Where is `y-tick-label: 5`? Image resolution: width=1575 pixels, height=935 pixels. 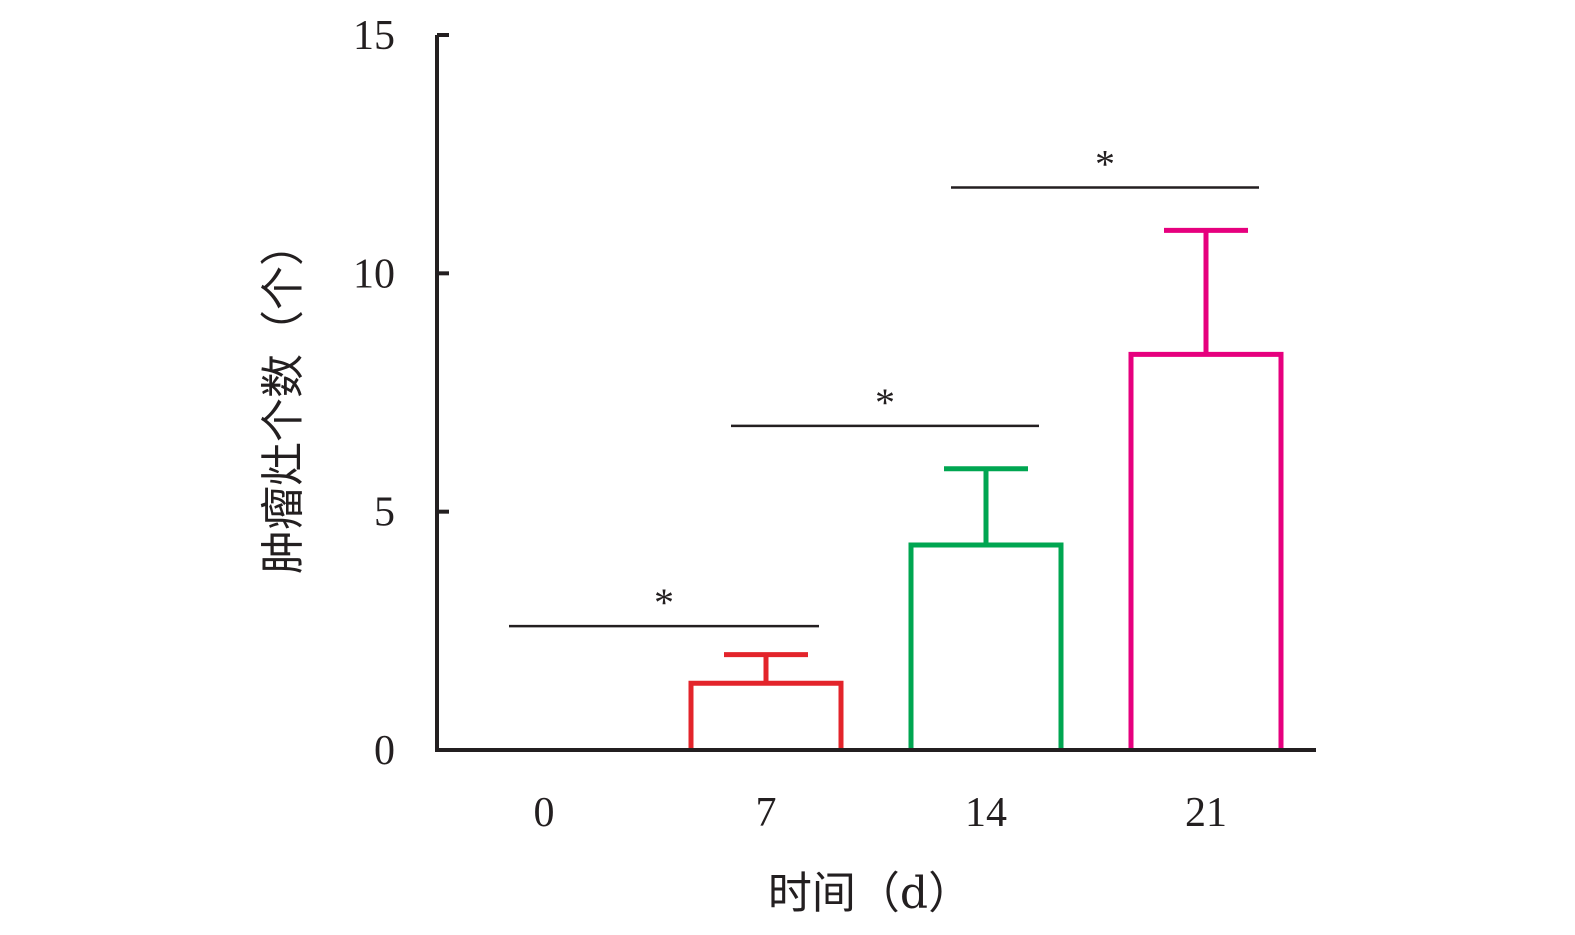 y-tick-label: 5 is located at coordinates (384, 513).